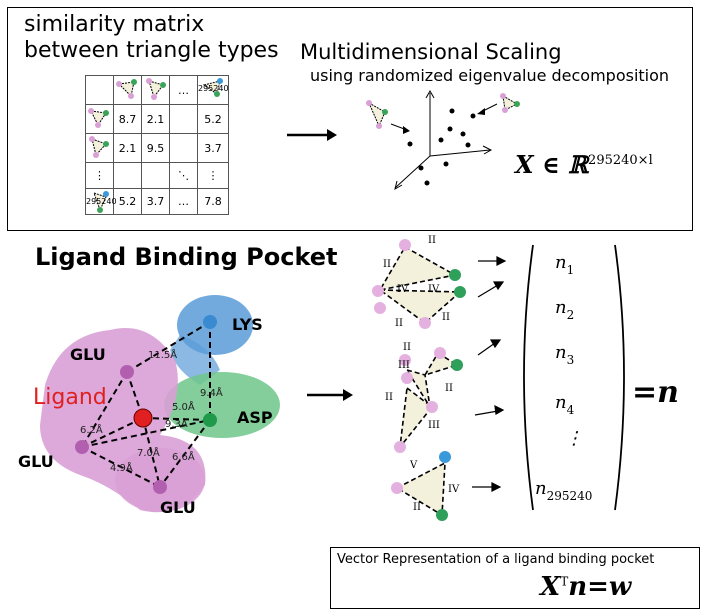 The width and height of the screenshot is (707, 614). I want to click on scatter-triangle-right, so click(498, 104).